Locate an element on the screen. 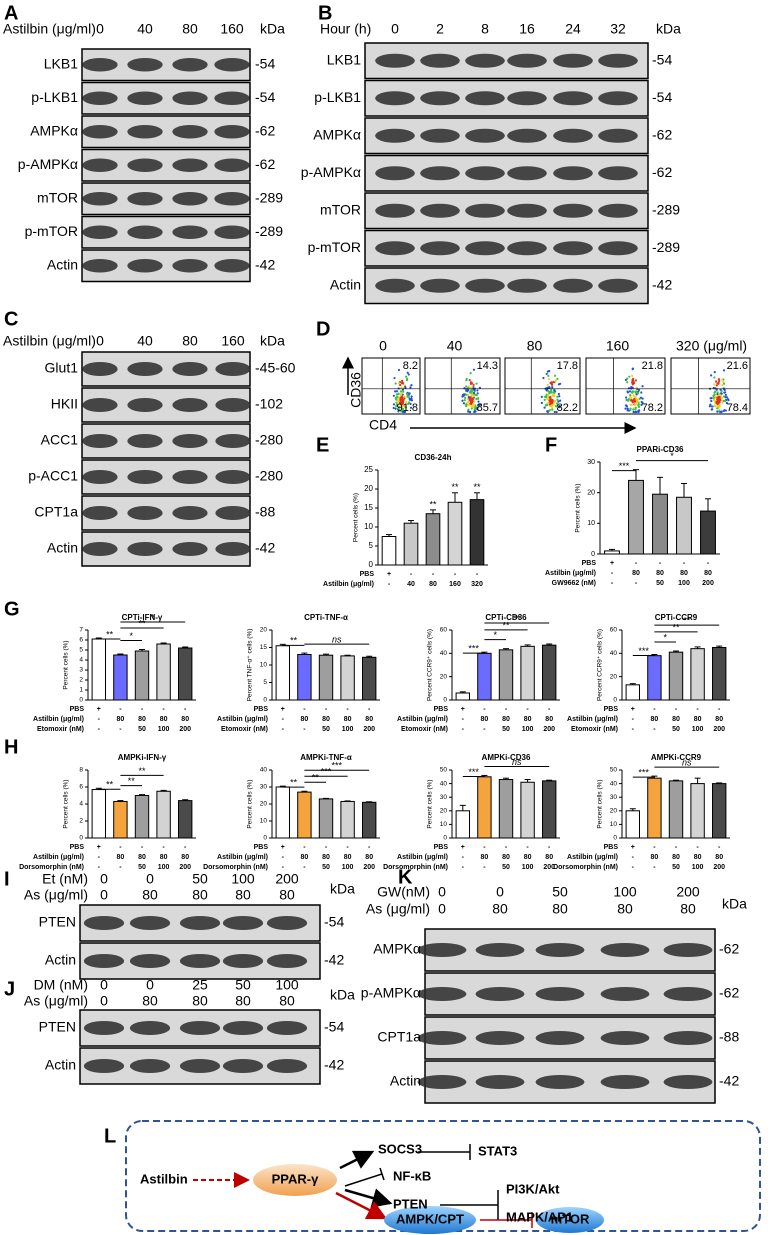 Image resolution: width=768 pixels, height=1235 pixels. treatment-label: GW(nM) is located at coordinates (403, 892).